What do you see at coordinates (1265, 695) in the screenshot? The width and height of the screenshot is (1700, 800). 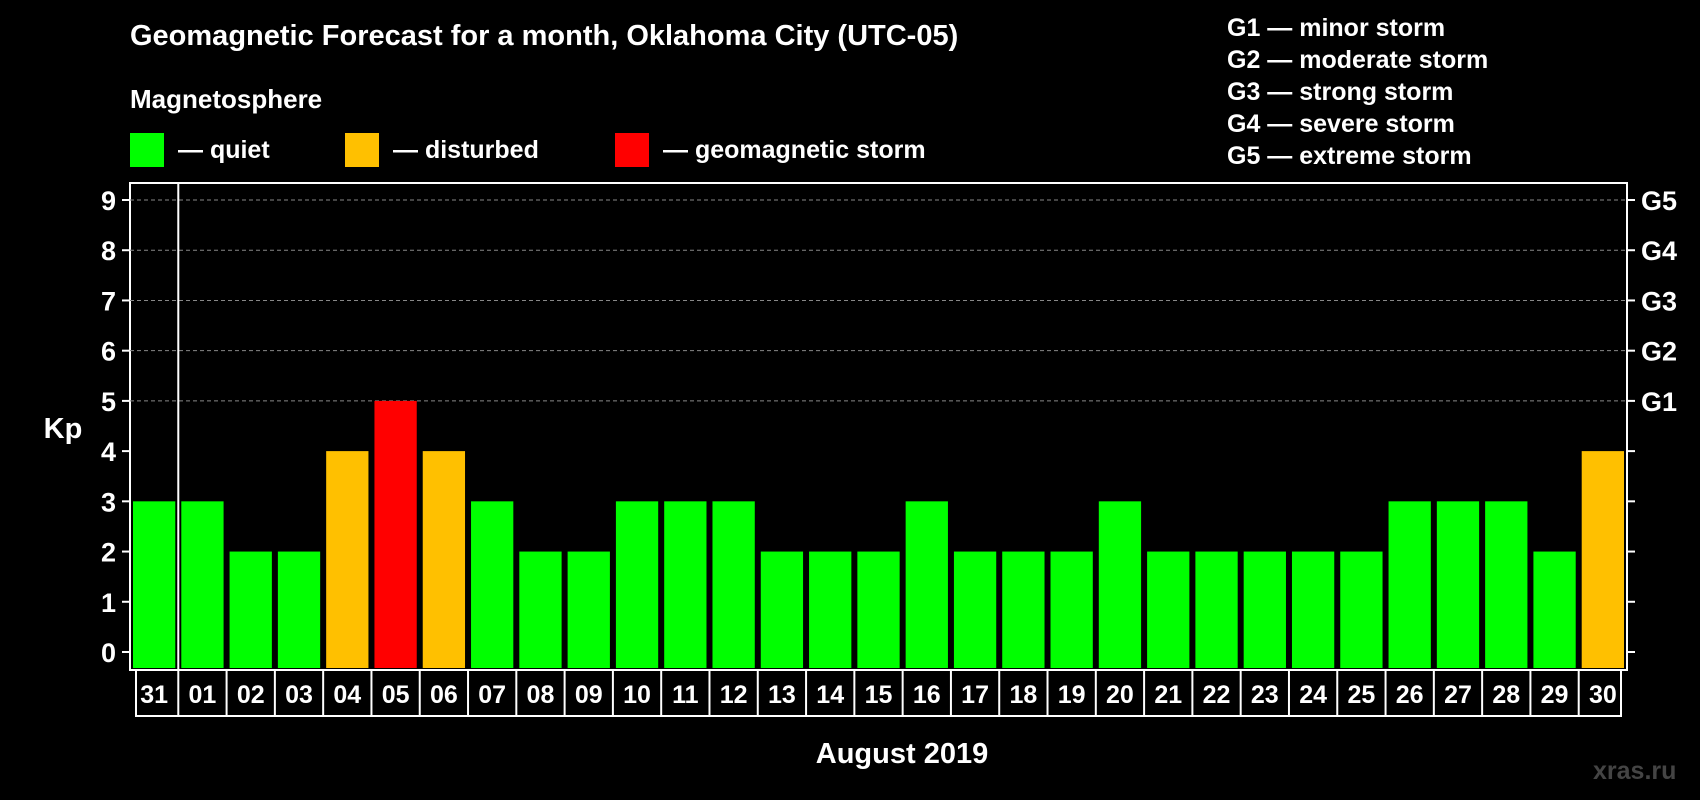 I see `x-tick-label-23: 23` at bounding box center [1265, 695].